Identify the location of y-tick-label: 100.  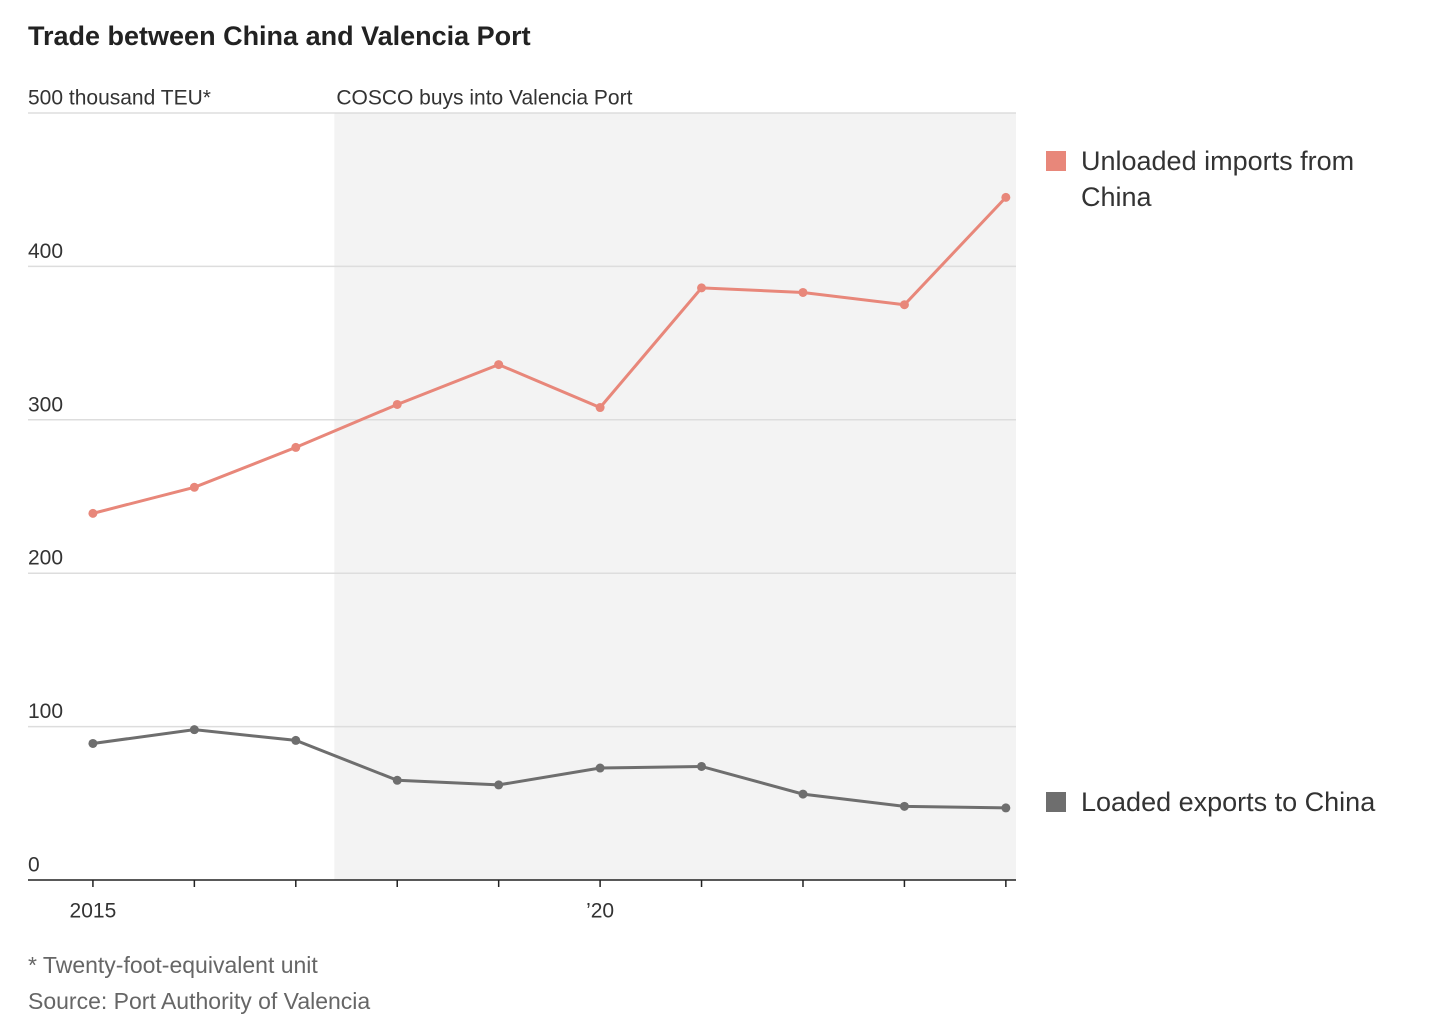
(45, 711).